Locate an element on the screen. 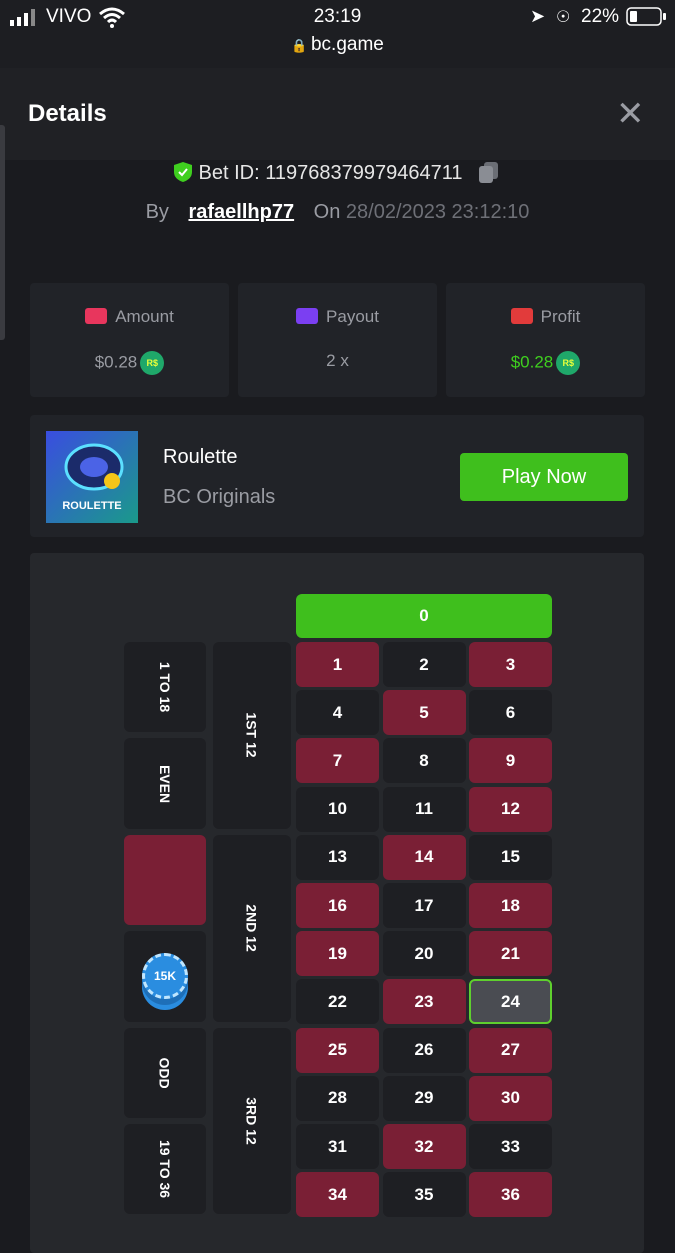 The image size is (675, 1253). dozen-label: 2ND 12 is located at coordinates (252, 928).